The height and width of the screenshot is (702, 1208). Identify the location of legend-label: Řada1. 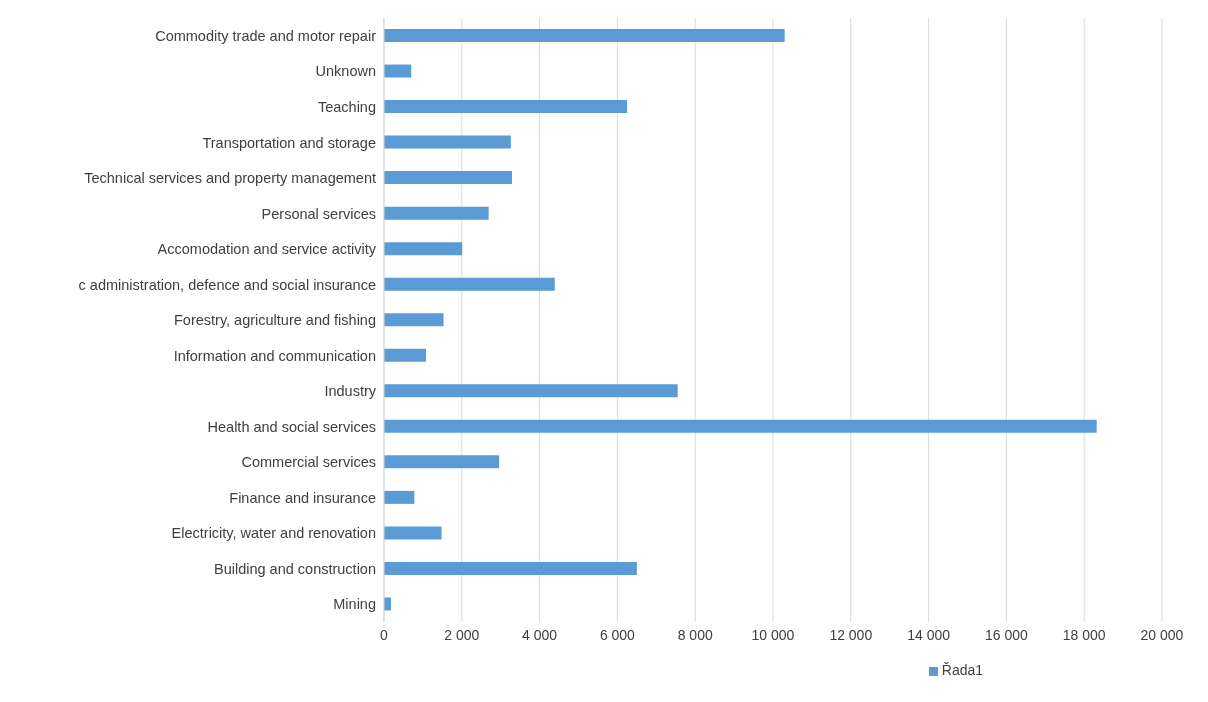
(962, 670).